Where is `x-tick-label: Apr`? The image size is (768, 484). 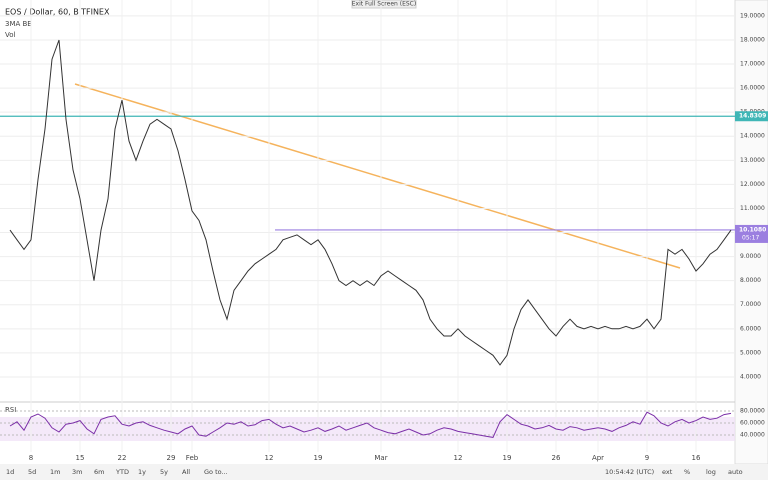
x-tick-label: Apr is located at coordinates (598, 458).